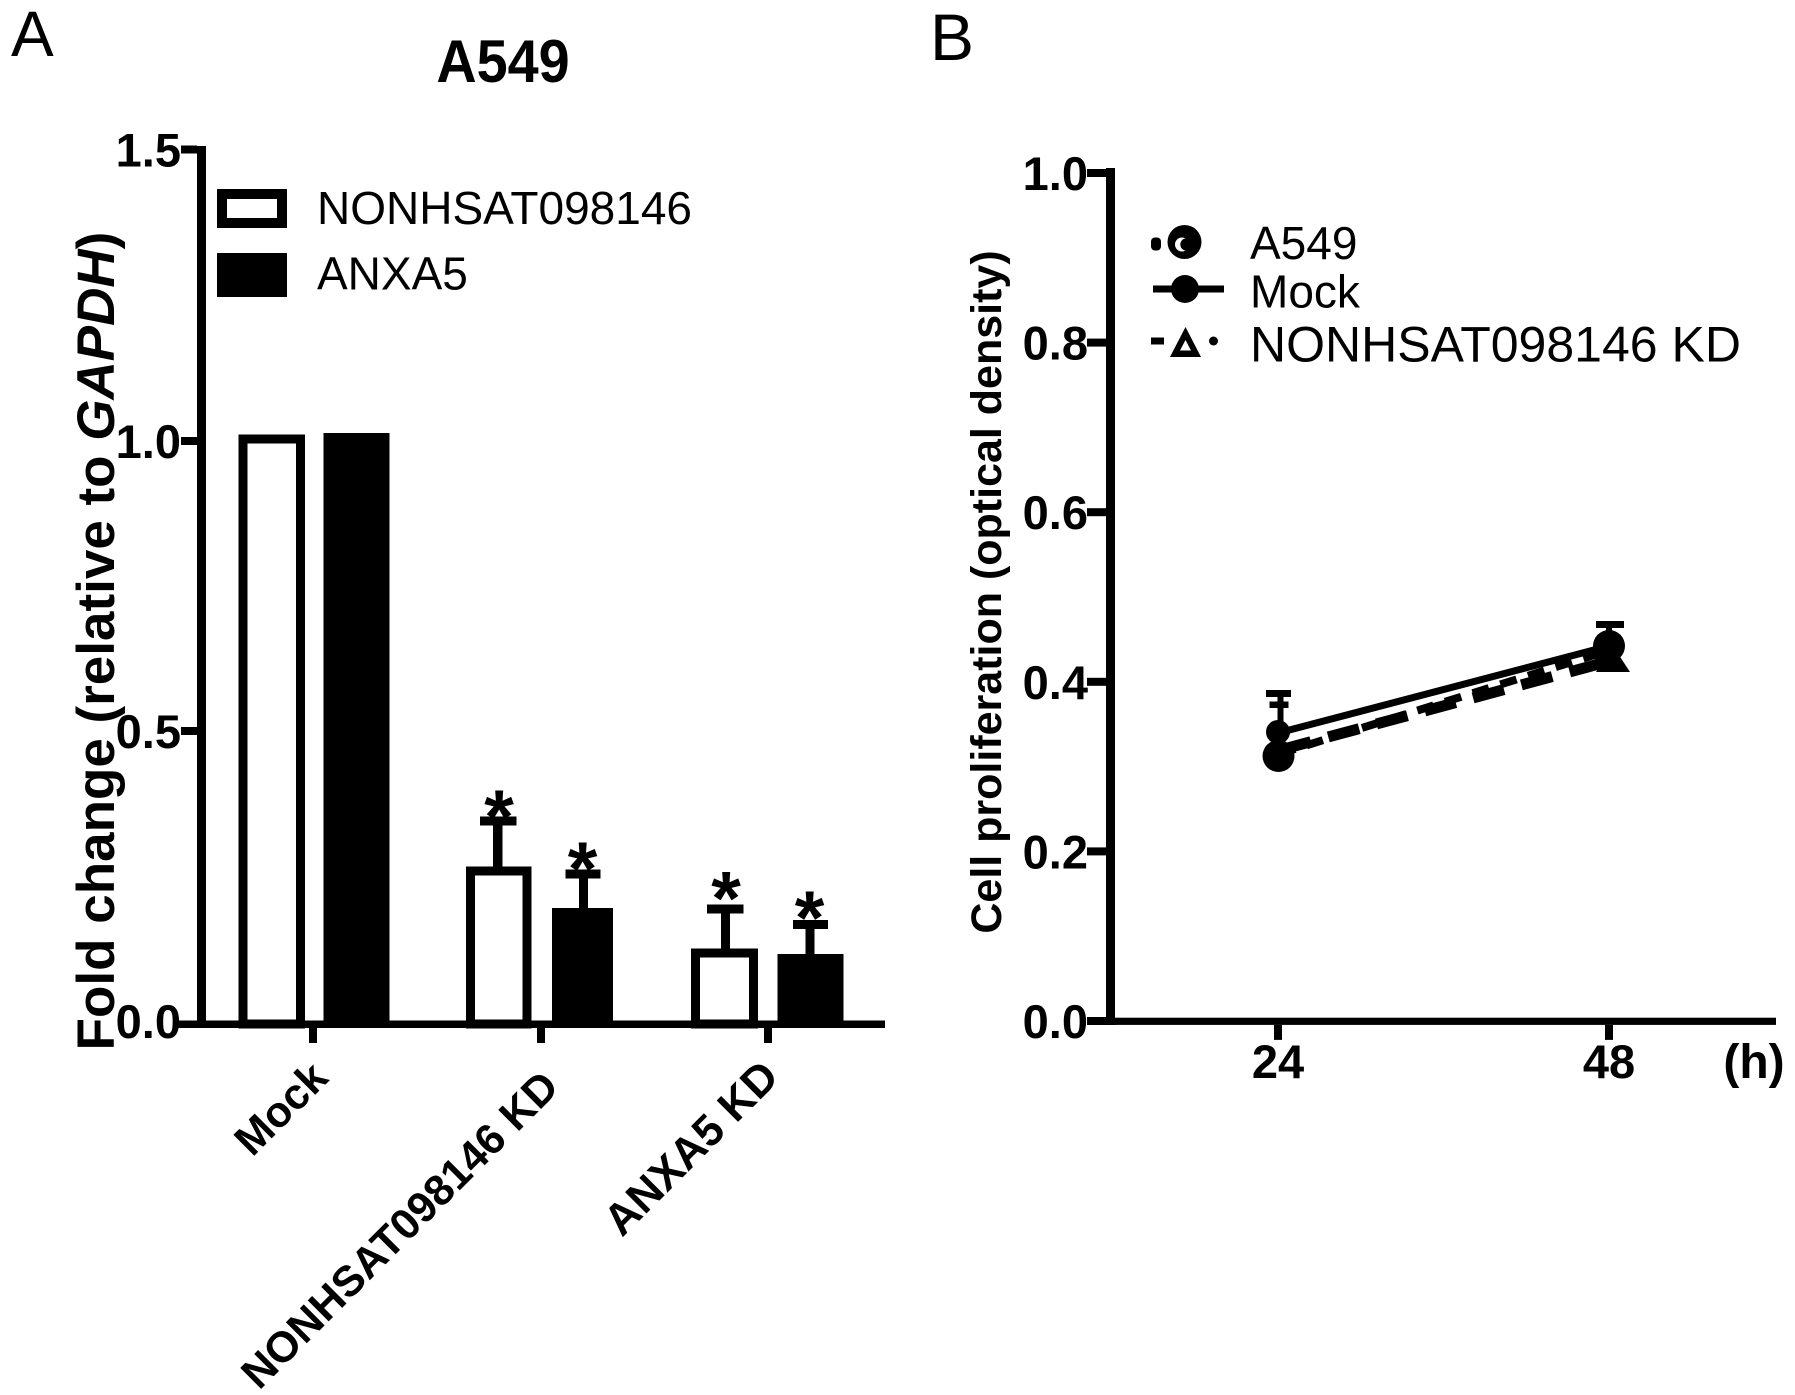 Image resolution: width=1795 pixels, height=1395 pixels. I want to click on svg-text: B, so click(952, 37).